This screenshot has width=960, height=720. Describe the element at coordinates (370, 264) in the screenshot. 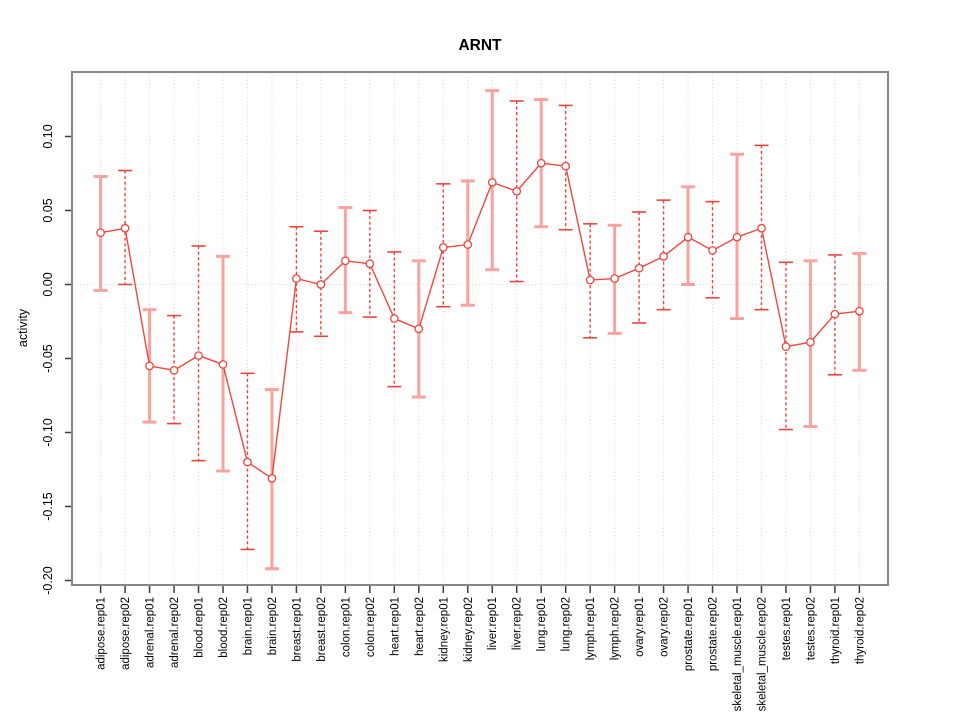

I see `data-point-colon.rep02` at that location.